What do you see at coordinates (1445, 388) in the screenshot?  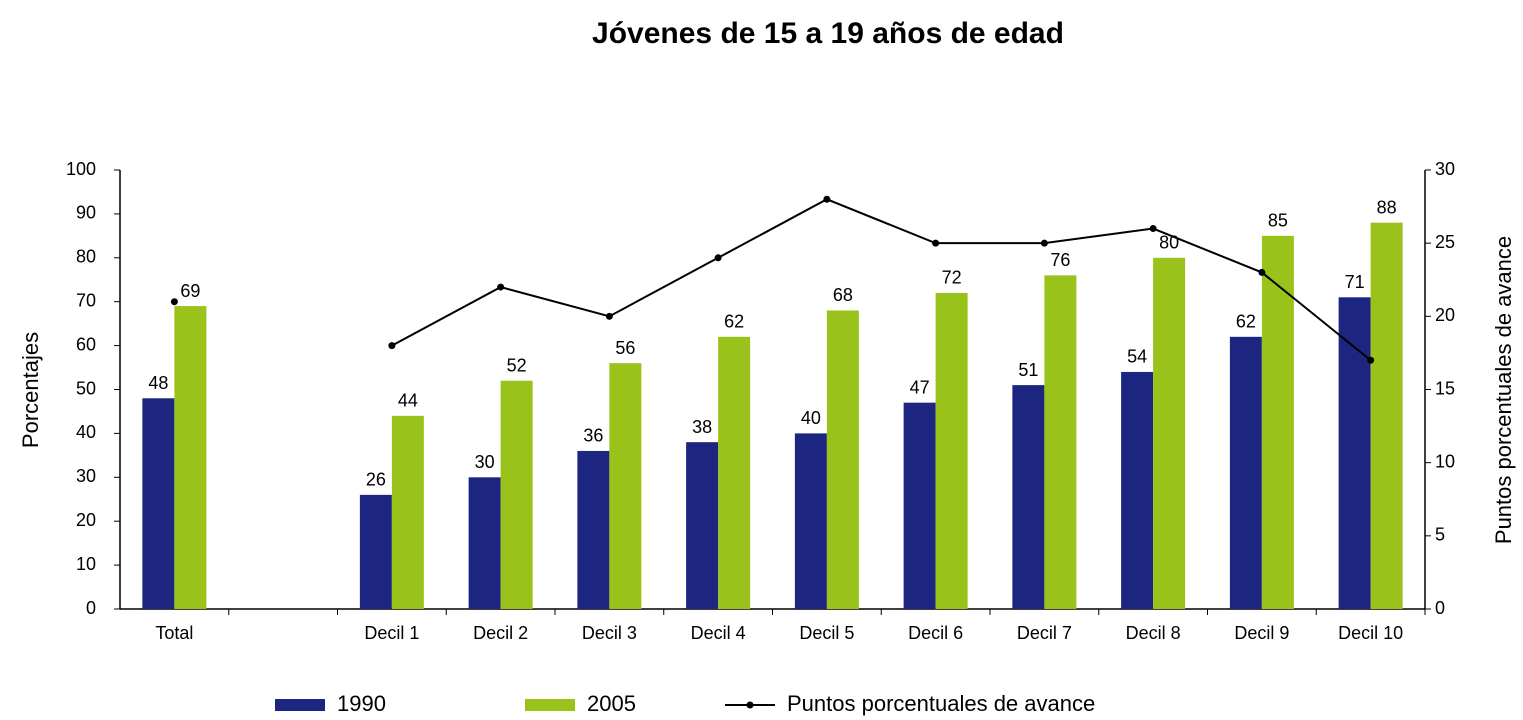 I see `y2-tick-label: 15` at bounding box center [1445, 388].